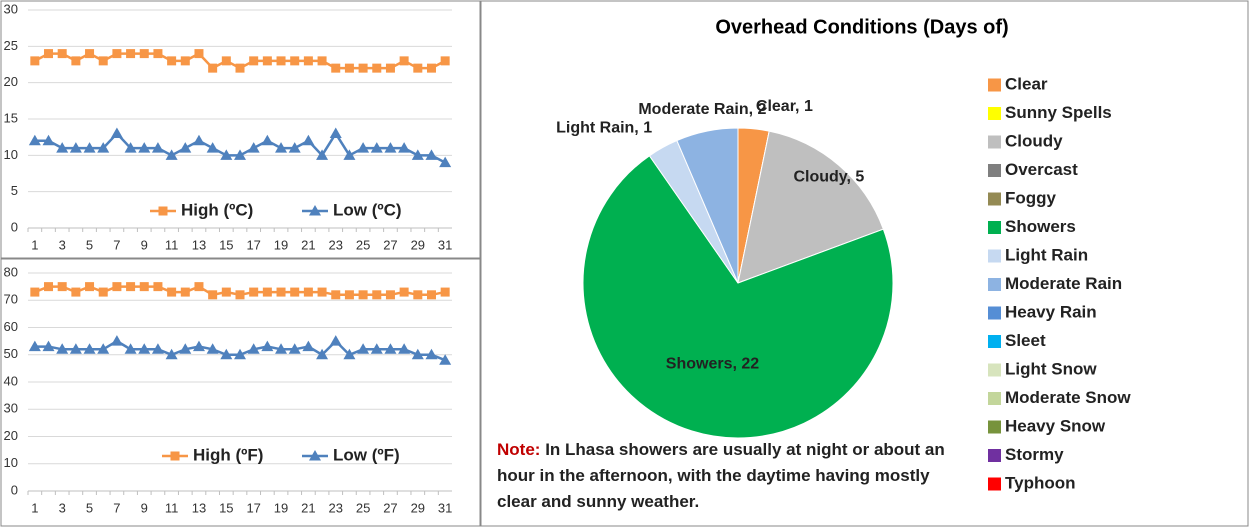 Image resolution: width=1249 pixels, height=527 pixels. I want to click on legend-label: Low (ºC), so click(367, 209).